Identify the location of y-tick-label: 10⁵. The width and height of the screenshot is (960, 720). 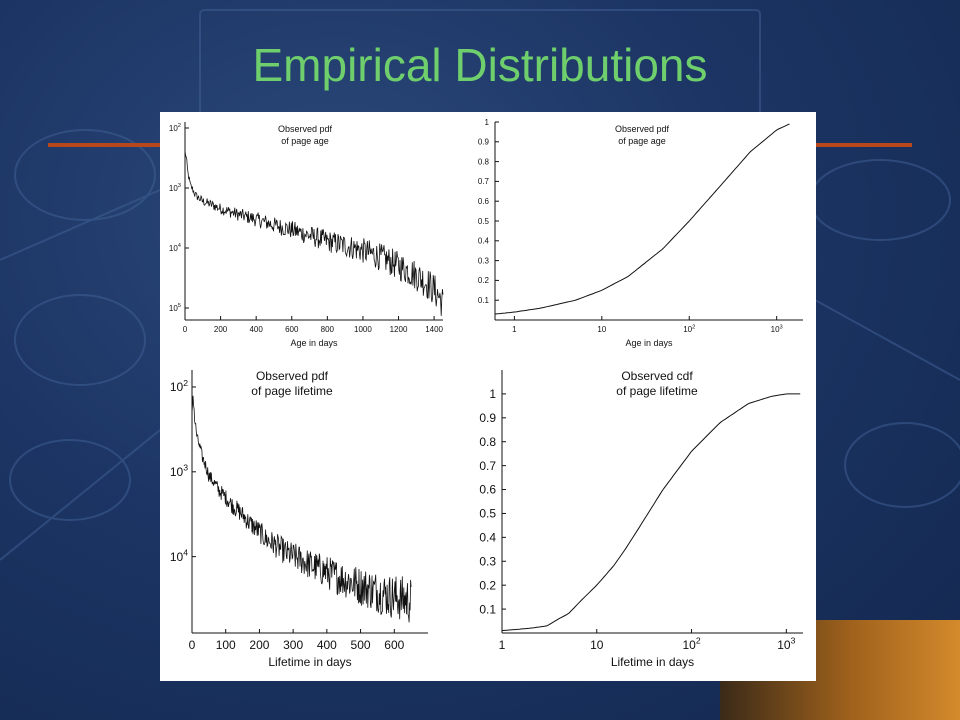
(175, 308).